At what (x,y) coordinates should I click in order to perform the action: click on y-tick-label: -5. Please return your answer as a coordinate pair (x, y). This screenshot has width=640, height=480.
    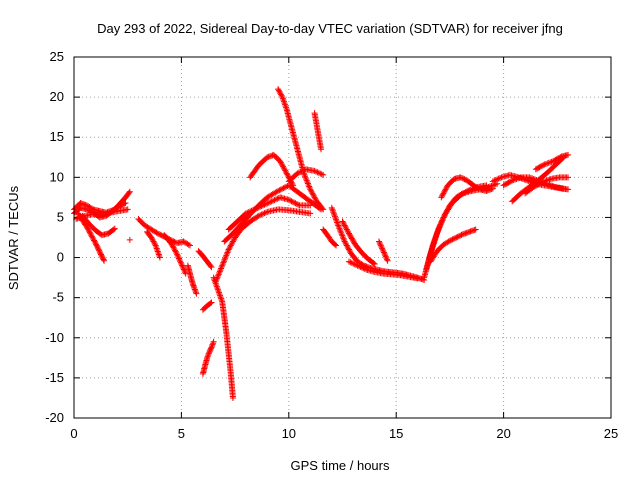
    Looking at the image, I should click on (58, 297).